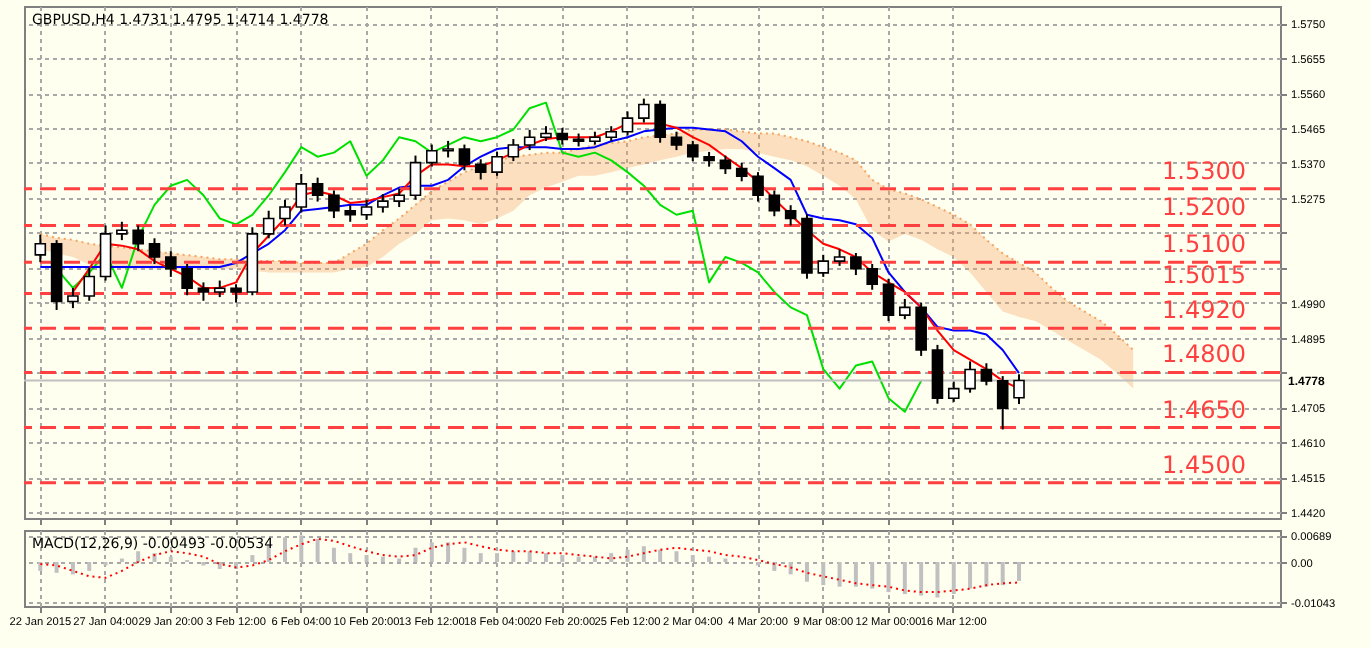  I want to click on ref-line-label: 1.4920, so click(1204, 310).